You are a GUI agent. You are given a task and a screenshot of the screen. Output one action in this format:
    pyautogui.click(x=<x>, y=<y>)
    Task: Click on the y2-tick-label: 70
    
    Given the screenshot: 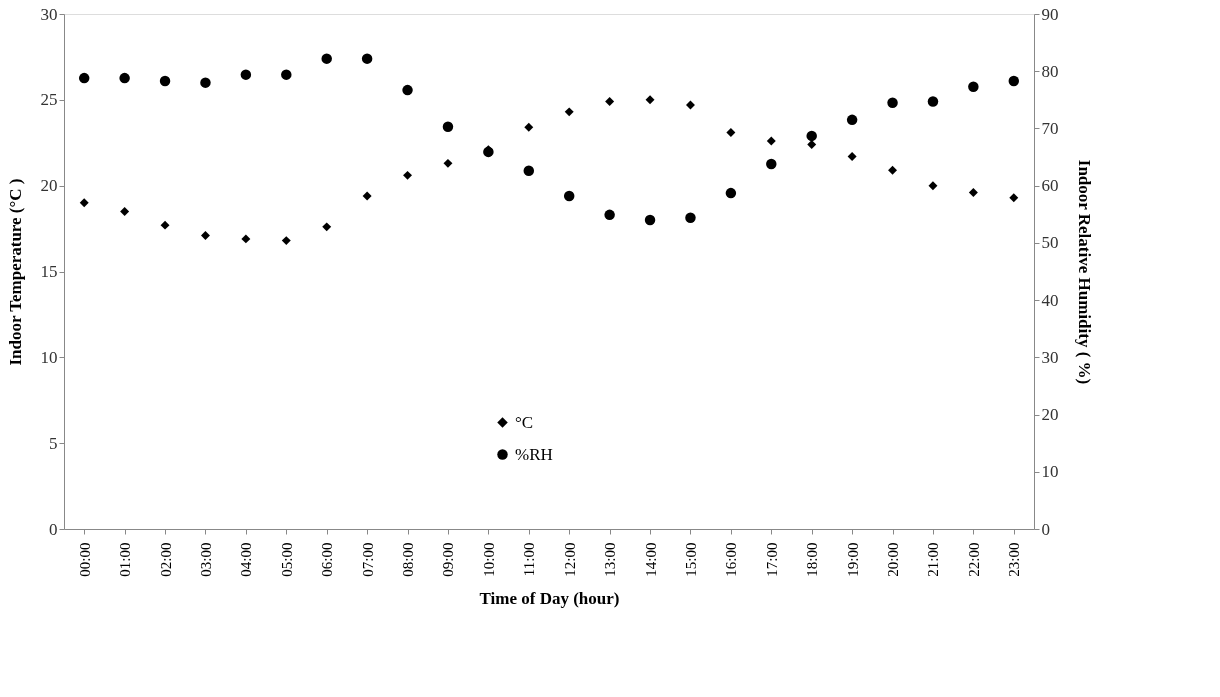 What is the action you would take?
    pyautogui.click(x=1050, y=128)
    